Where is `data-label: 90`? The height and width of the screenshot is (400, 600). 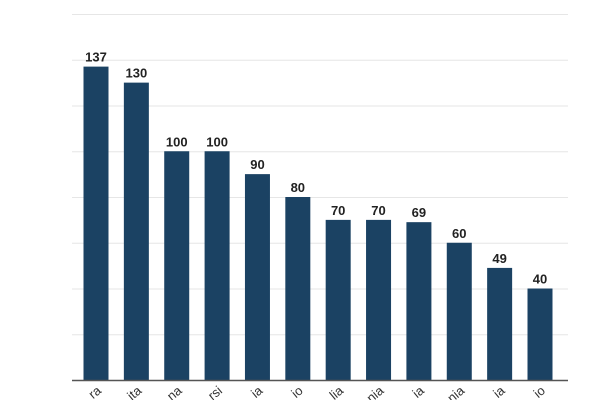 data-label: 90 is located at coordinates (257, 164).